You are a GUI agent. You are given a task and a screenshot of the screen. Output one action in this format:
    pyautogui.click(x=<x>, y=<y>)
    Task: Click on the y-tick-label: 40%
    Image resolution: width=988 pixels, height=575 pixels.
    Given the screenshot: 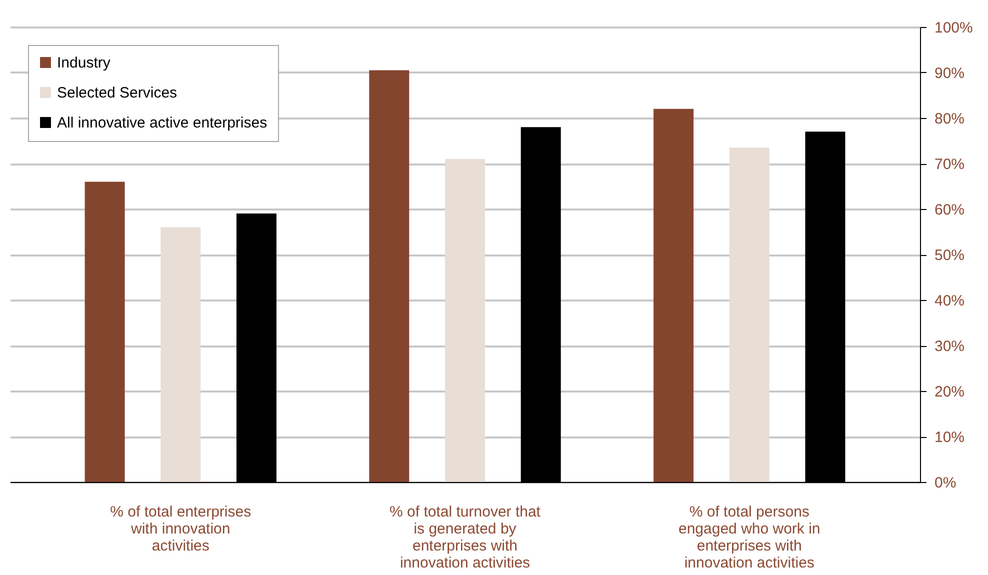 What is the action you would take?
    pyautogui.click(x=949, y=301)
    